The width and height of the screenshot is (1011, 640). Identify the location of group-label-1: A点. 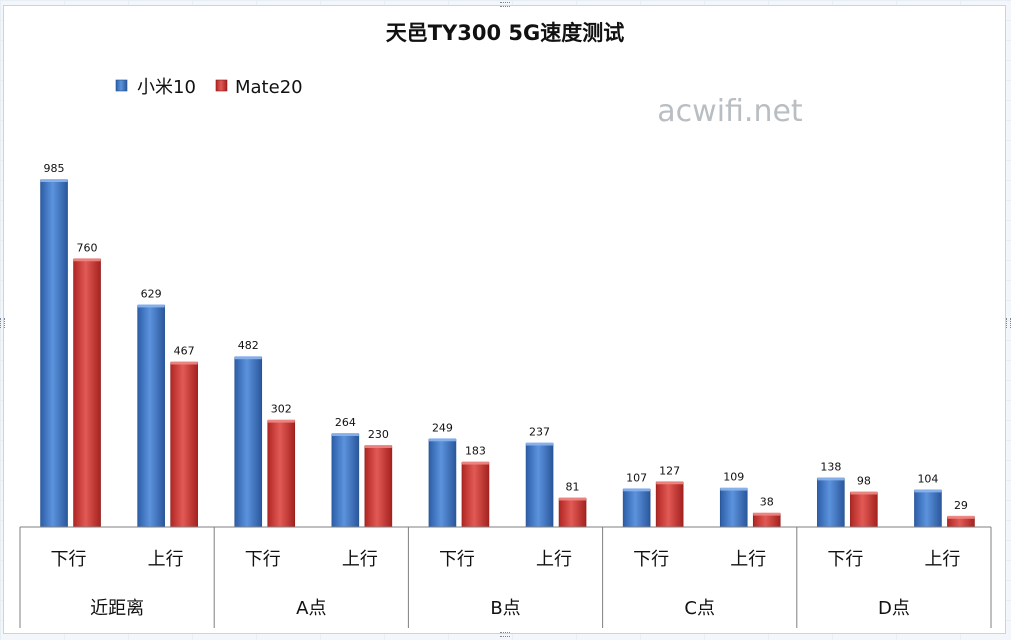
(311, 608).